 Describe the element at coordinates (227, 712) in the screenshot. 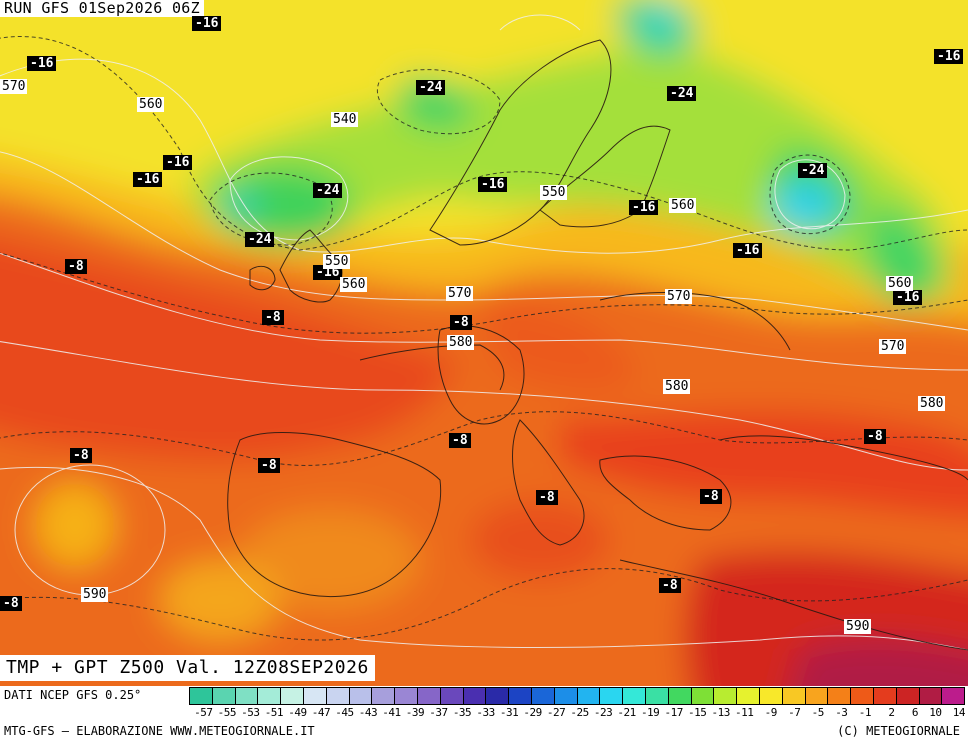

I see `scale-tick-label: -55` at that location.